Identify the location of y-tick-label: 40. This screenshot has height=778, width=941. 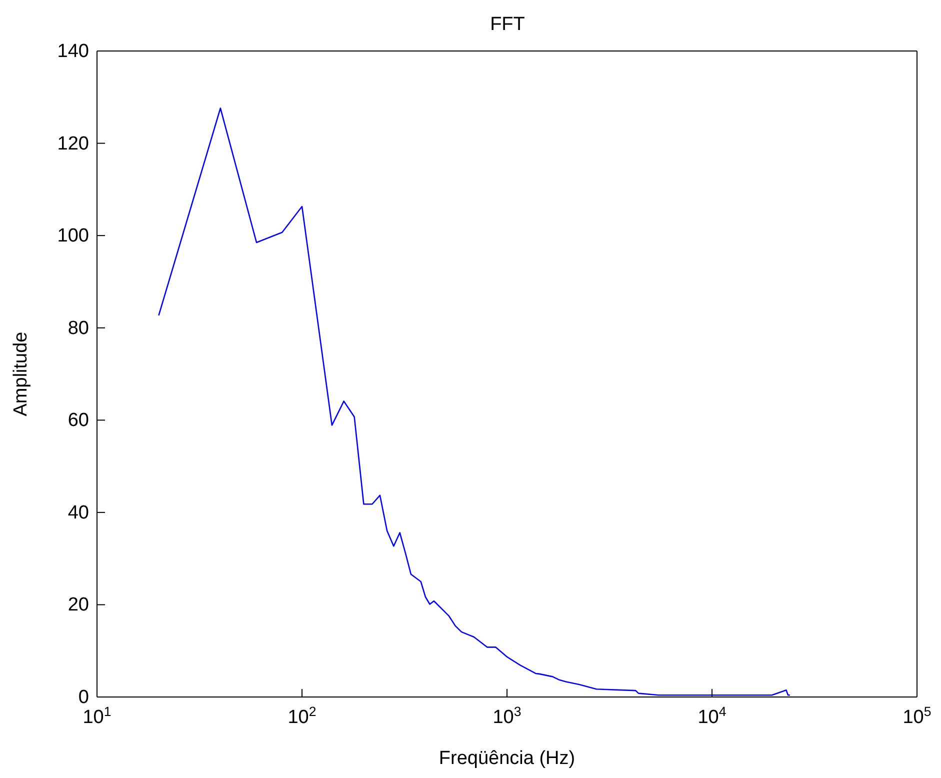
(78, 513).